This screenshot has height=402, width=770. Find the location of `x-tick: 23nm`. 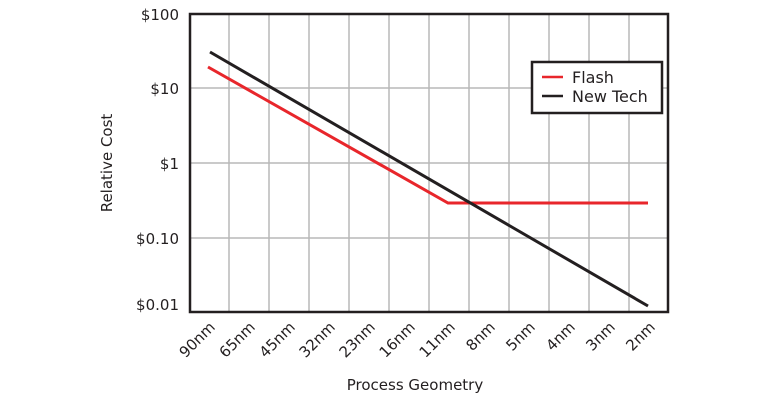

x-tick: 23nm is located at coordinates (357, 339).